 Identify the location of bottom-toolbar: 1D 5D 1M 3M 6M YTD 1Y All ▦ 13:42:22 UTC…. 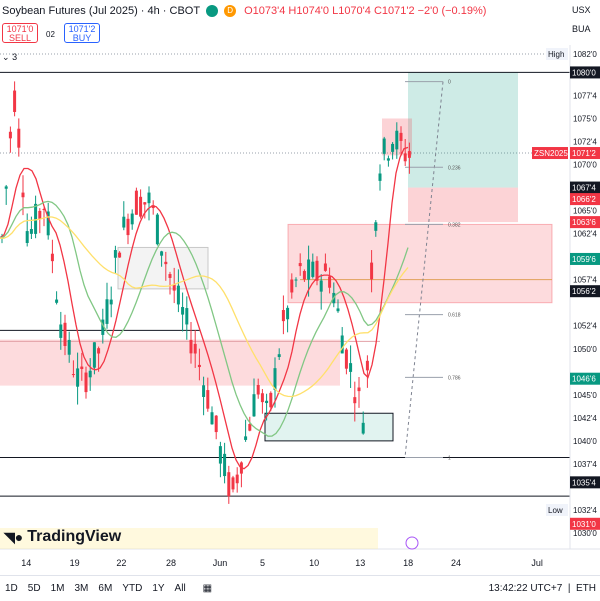
(300, 588).